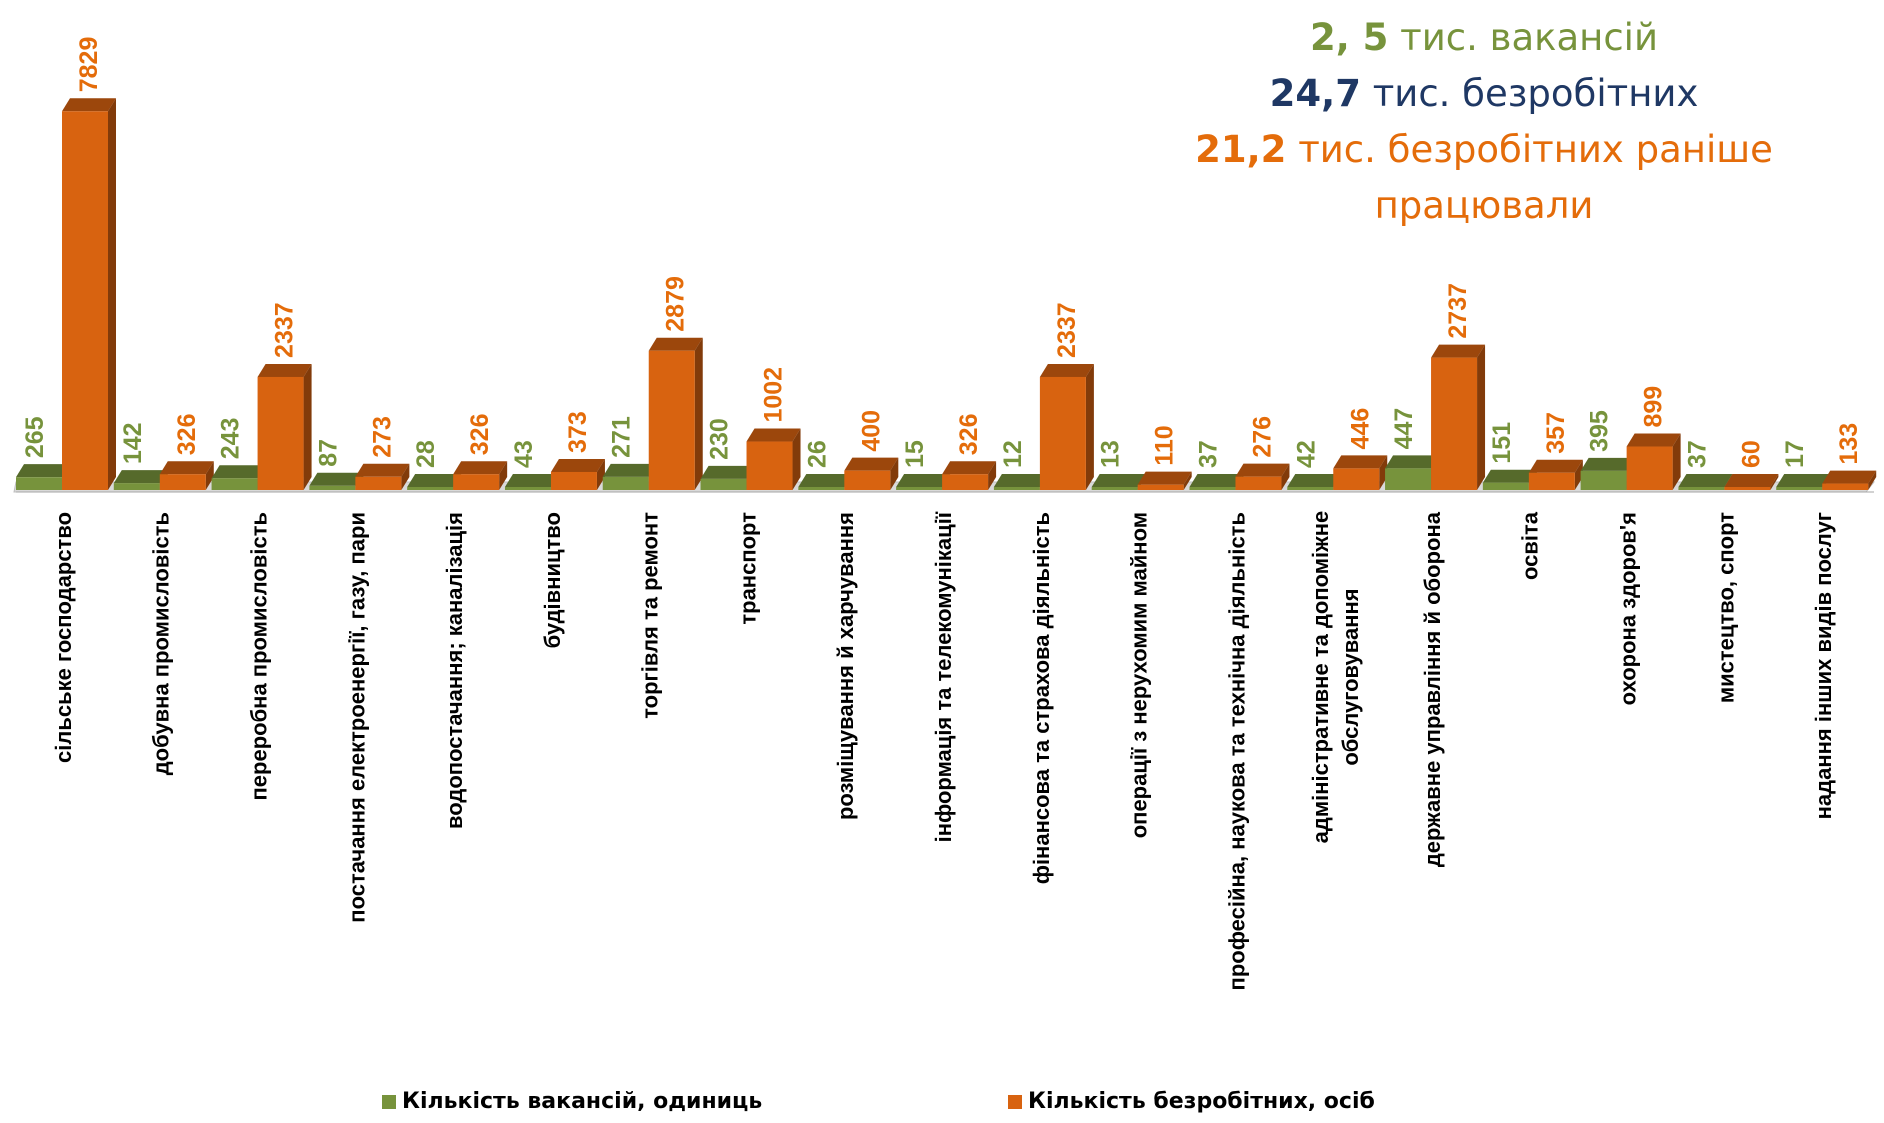 The height and width of the screenshot is (1123, 1884). What do you see at coordinates (1164, 478) in the screenshot?
I see `bar-unemployed-11-top` at bounding box center [1164, 478].